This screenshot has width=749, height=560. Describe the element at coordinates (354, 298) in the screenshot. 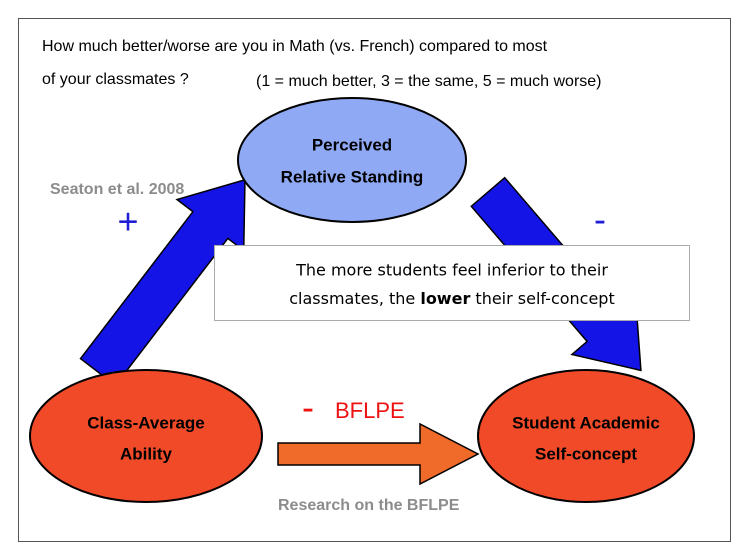

I see `note-text: classmates, the` at that location.